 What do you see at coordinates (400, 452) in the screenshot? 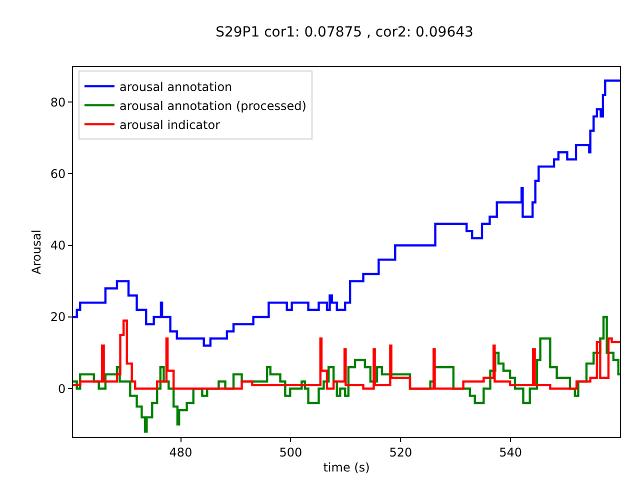
I see `x-tick-label: 520` at bounding box center [400, 452].